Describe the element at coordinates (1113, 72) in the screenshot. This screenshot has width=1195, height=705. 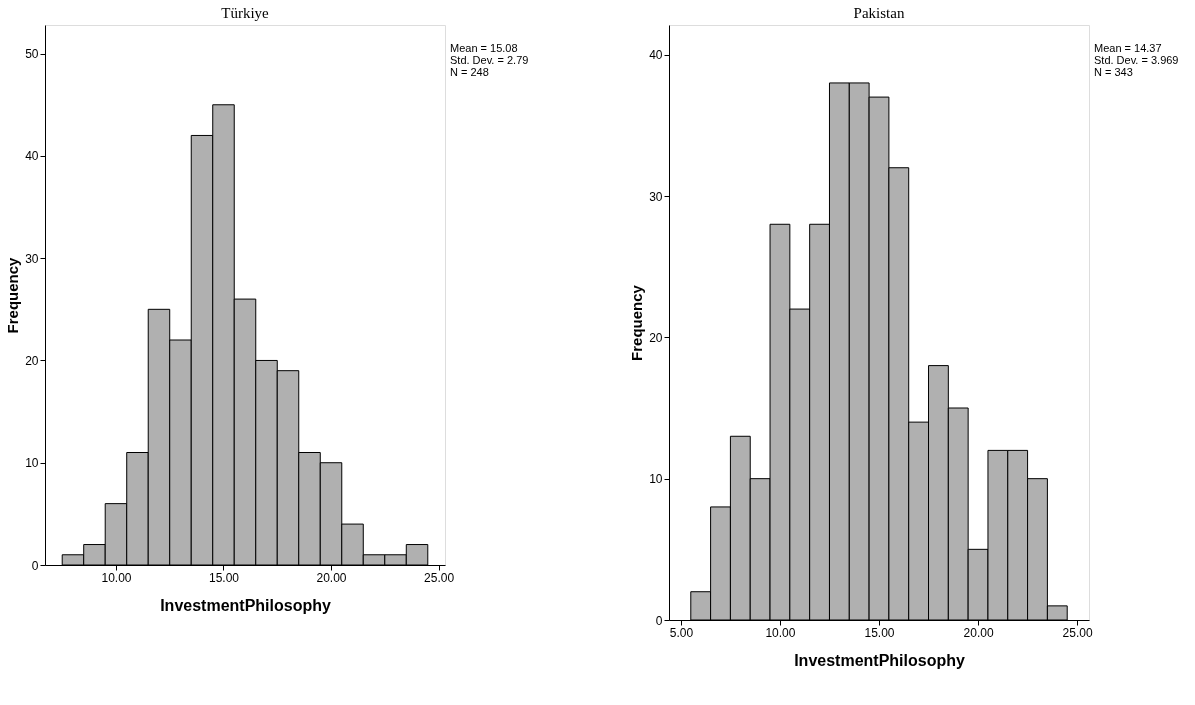
I see `text: N = 343` at that location.